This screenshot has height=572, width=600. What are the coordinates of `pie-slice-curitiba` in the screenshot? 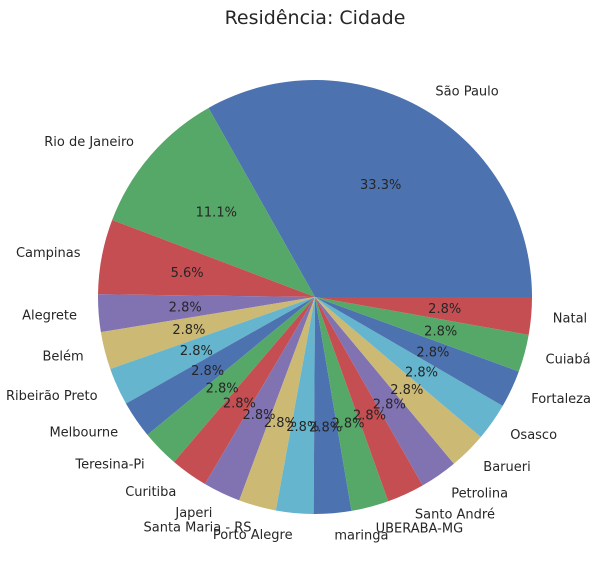 It's located at (244, 391).